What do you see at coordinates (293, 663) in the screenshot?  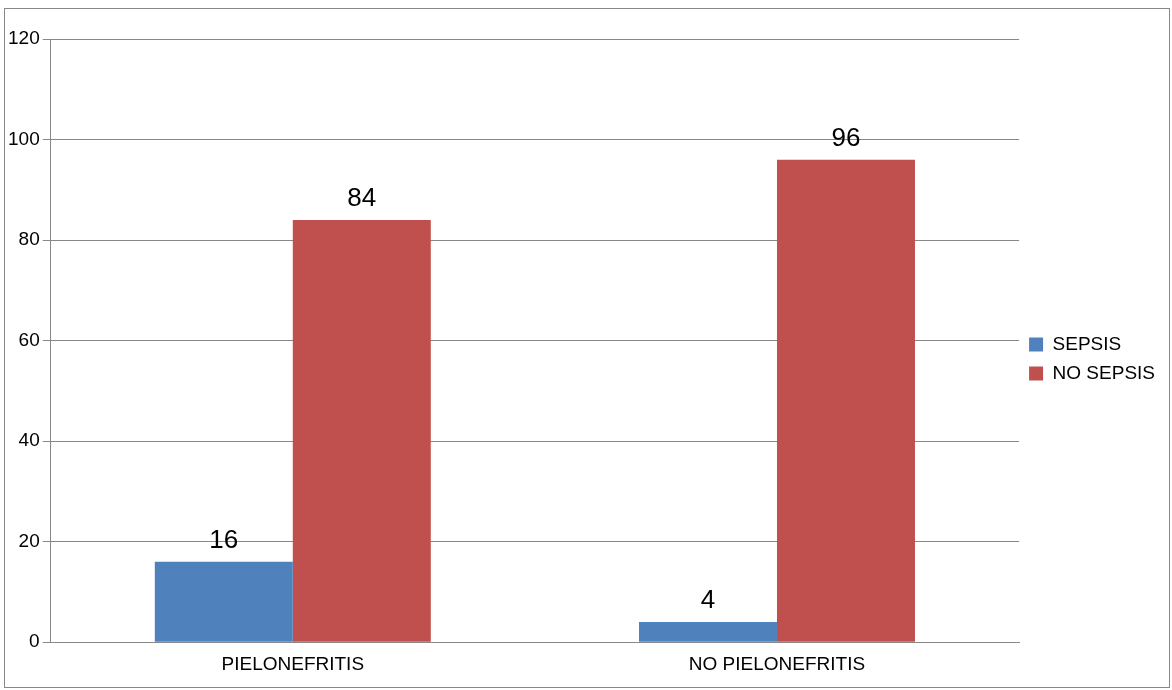 I see `x-tick-label: PIELONEFRITIS` at bounding box center [293, 663].